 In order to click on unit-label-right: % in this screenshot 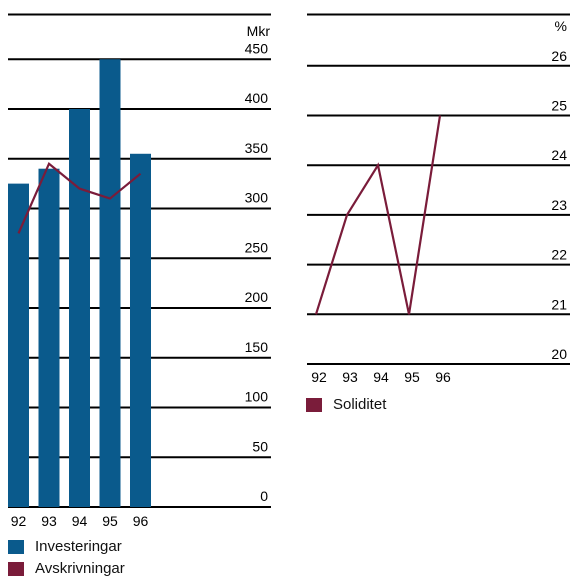, I will do `click(561, 26)`.